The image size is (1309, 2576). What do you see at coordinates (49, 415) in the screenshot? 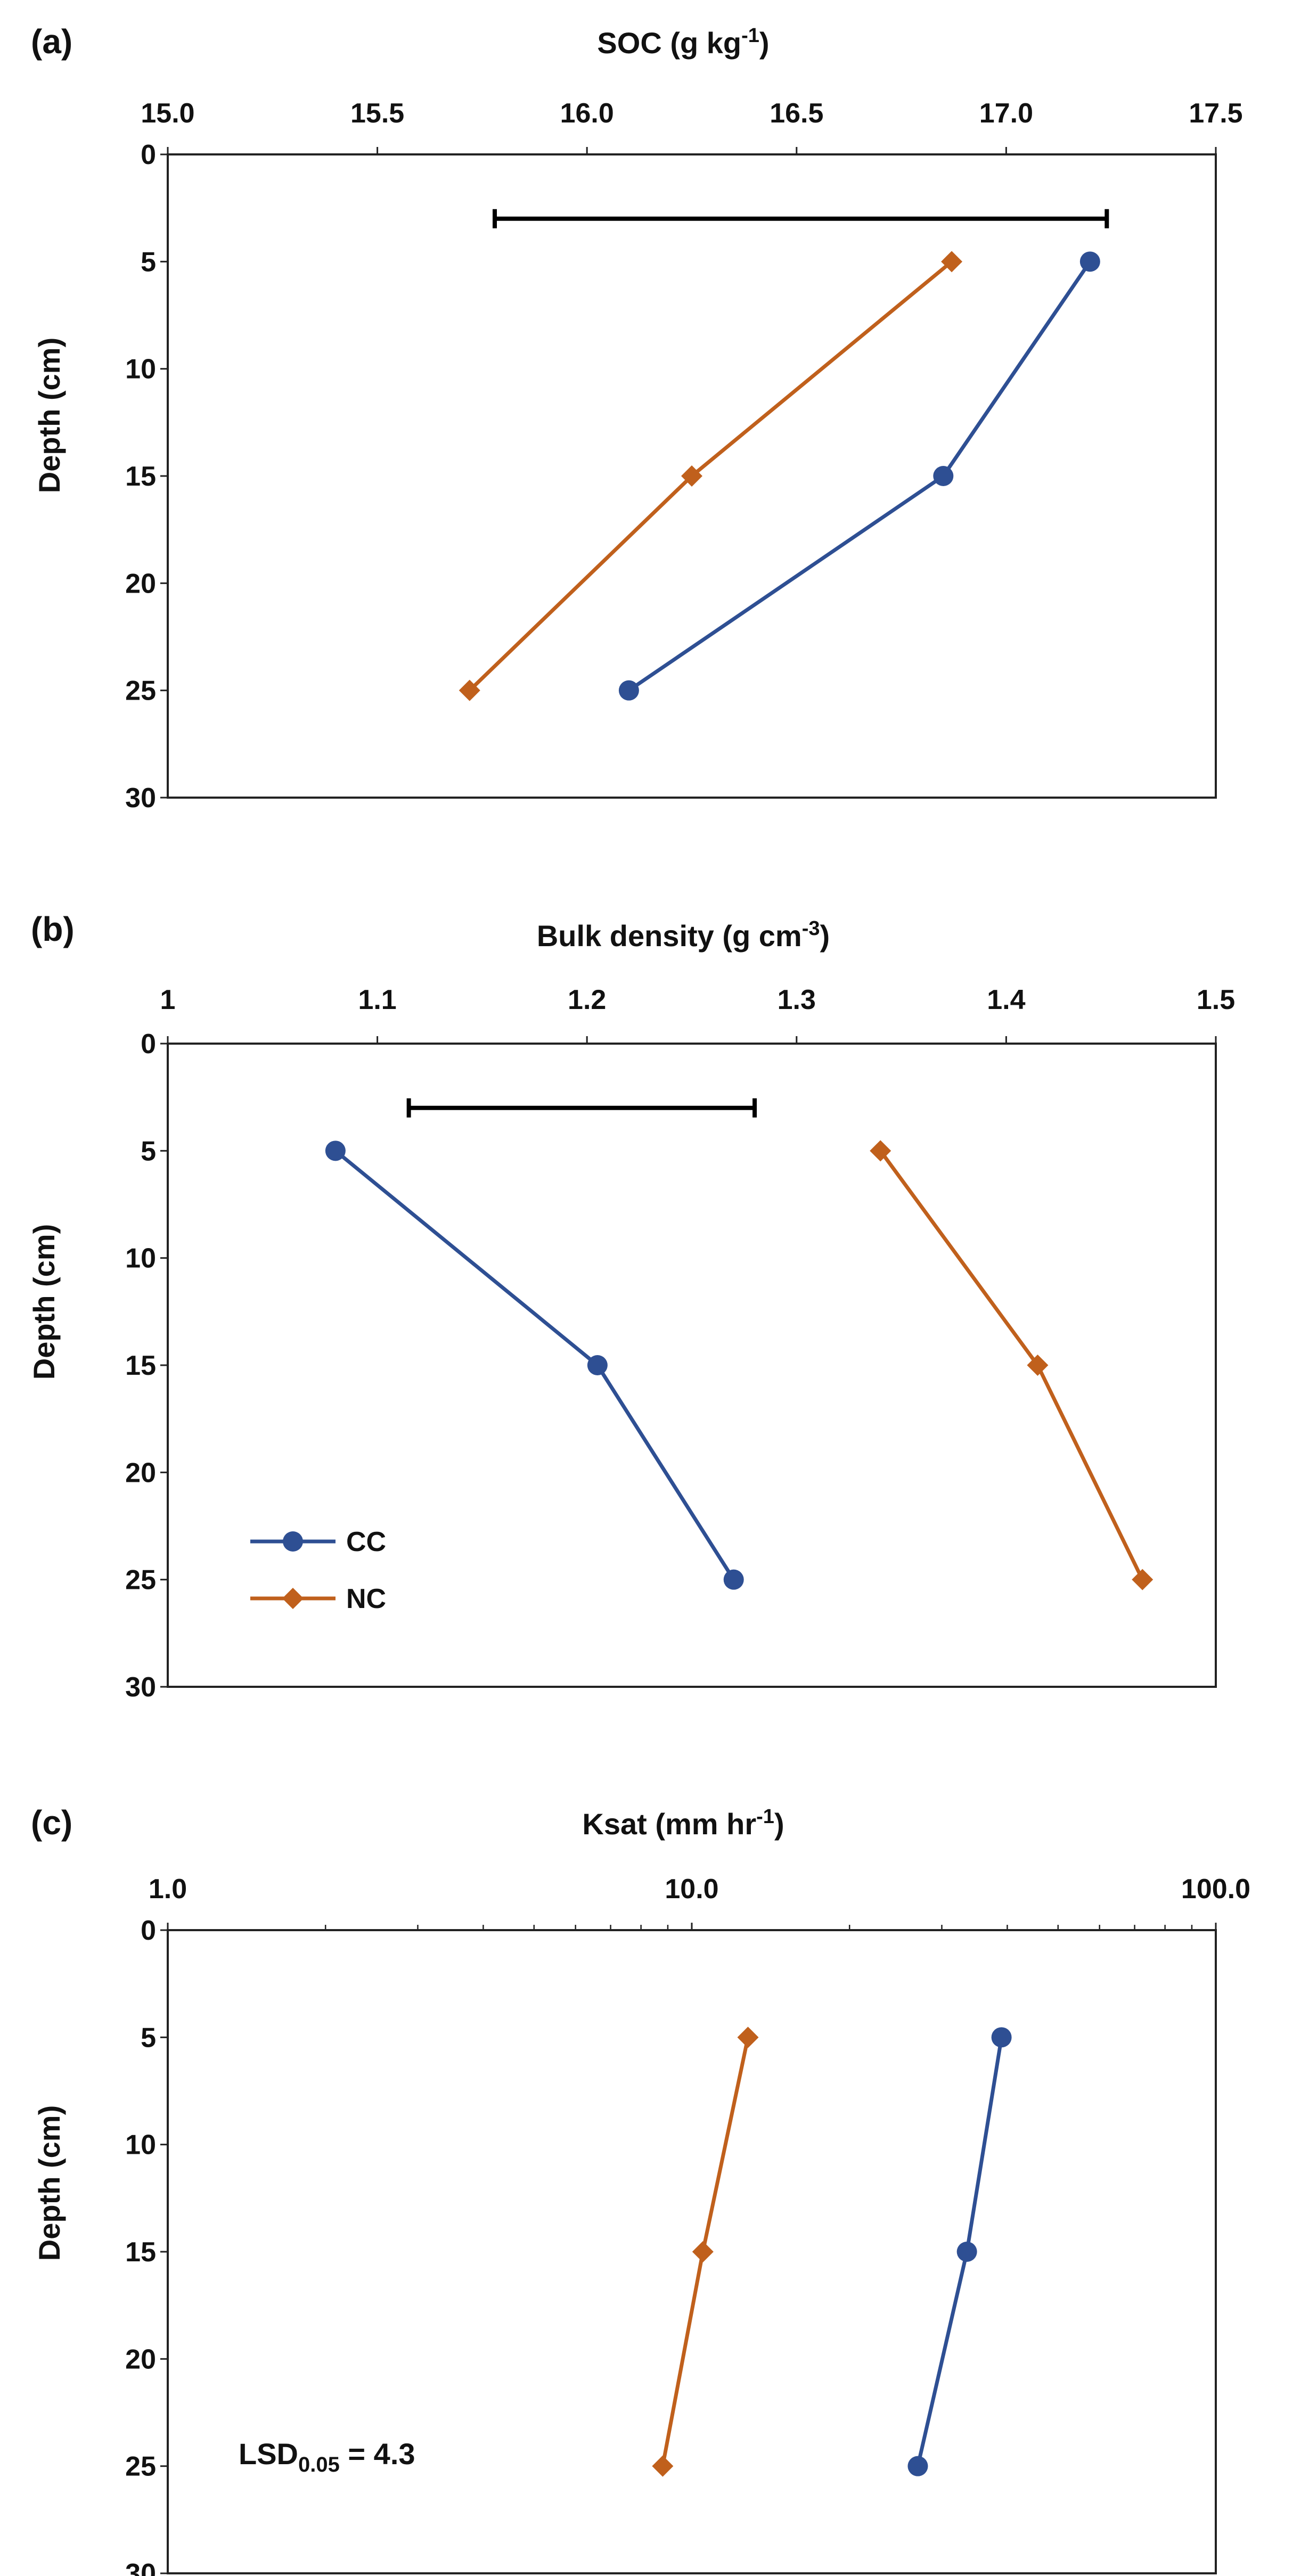
I see `panel-a-y-axis-title: Depth (cm)` at bounding box center [49, 415].